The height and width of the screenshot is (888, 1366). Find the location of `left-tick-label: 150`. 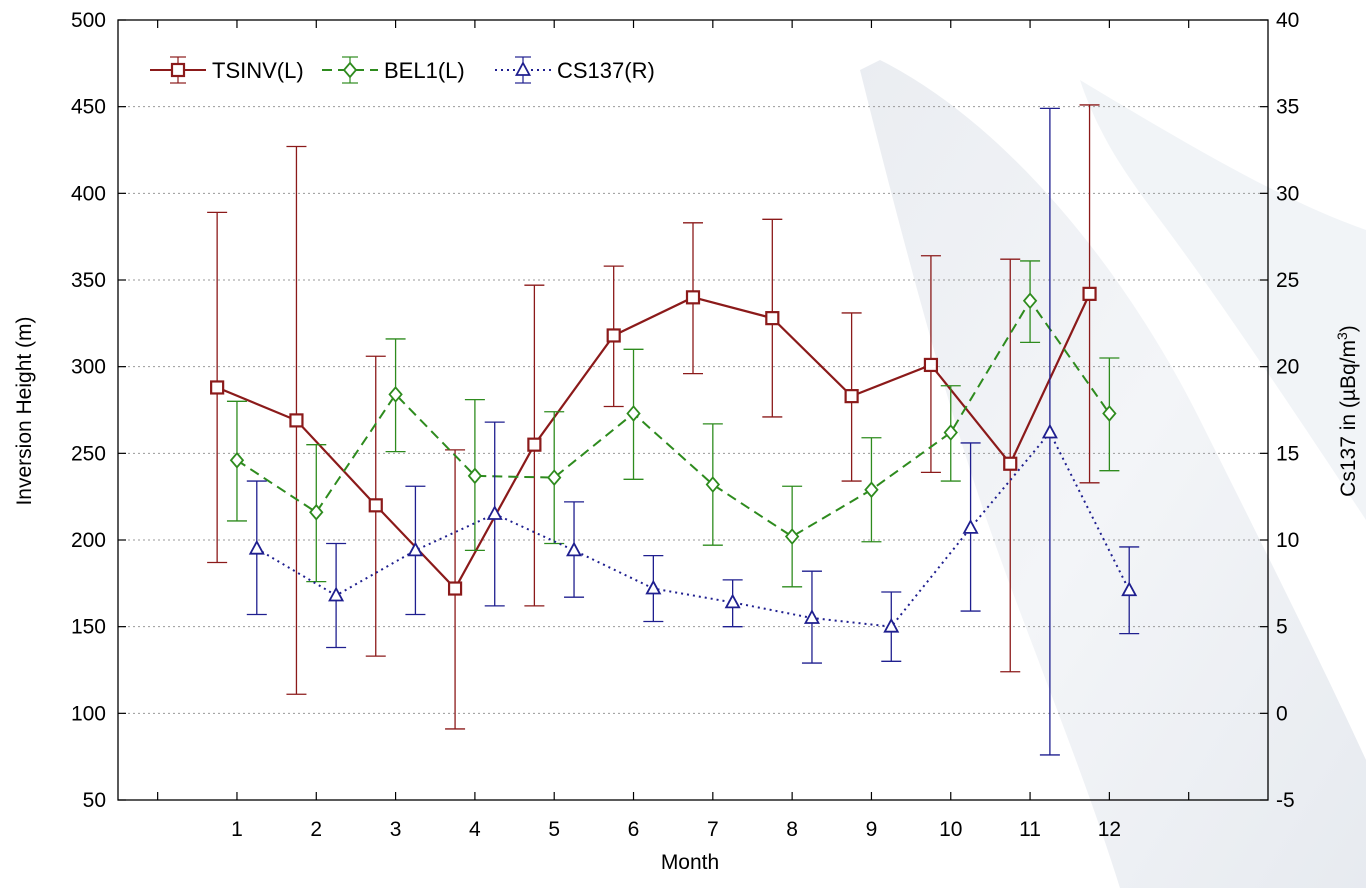

left-tick-label: 150 is located at coordinates (88, 627).